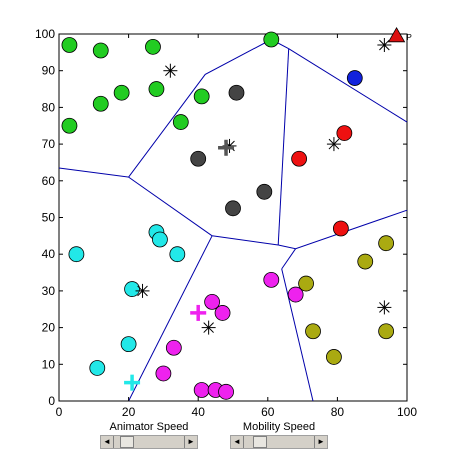 This screenshot has width=450, height=450. I want to click on y-tick-label: 90, so click(49, 71).